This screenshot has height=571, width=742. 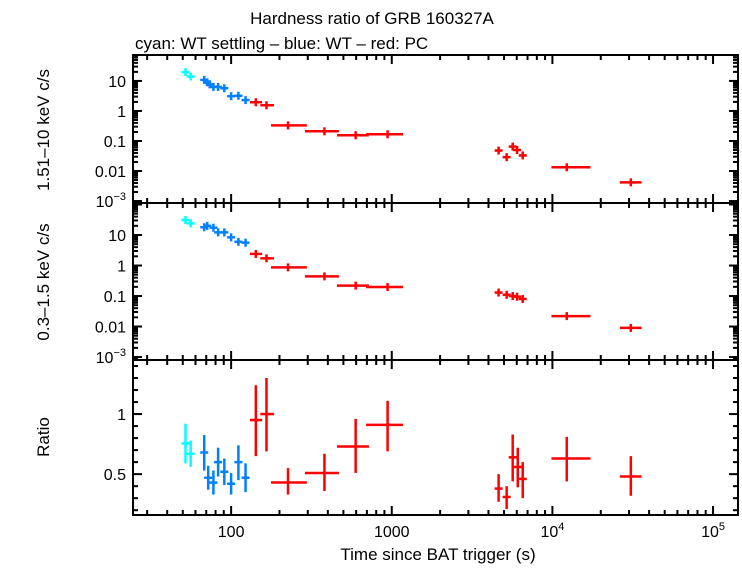 What do you see at coordinates (43, 281) in the screenshot?
I see `y-axis-label-soft: 0.3–1.5 keV c/s` at bounding box center [43, 281].